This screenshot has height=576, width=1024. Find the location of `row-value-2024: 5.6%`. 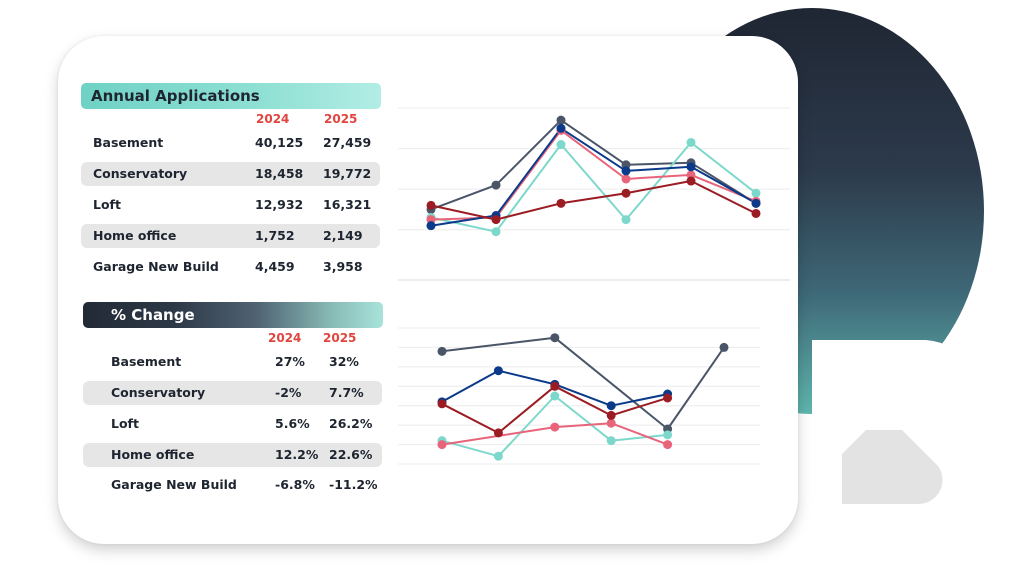

row-value-2024: 5.6% is located at coordinates (292, 423).